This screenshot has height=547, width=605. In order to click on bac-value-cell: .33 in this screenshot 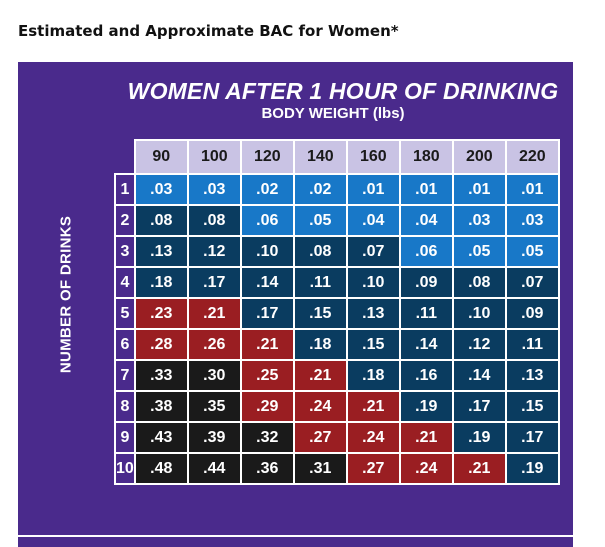, I will do `click(161, 375)`.